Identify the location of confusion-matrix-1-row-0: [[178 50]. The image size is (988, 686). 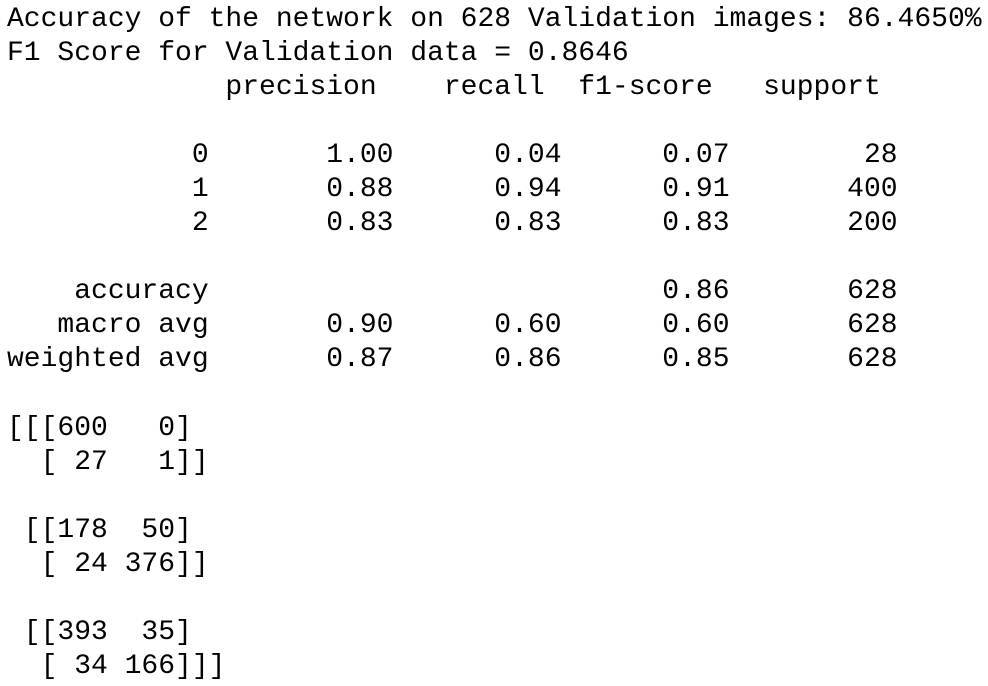
(99, 530).